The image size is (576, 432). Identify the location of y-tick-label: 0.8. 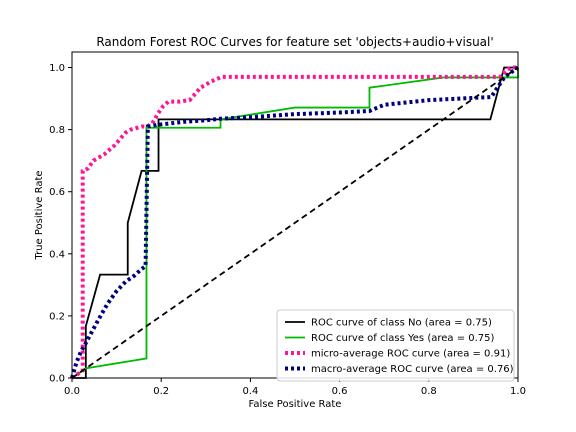
(57, 130).